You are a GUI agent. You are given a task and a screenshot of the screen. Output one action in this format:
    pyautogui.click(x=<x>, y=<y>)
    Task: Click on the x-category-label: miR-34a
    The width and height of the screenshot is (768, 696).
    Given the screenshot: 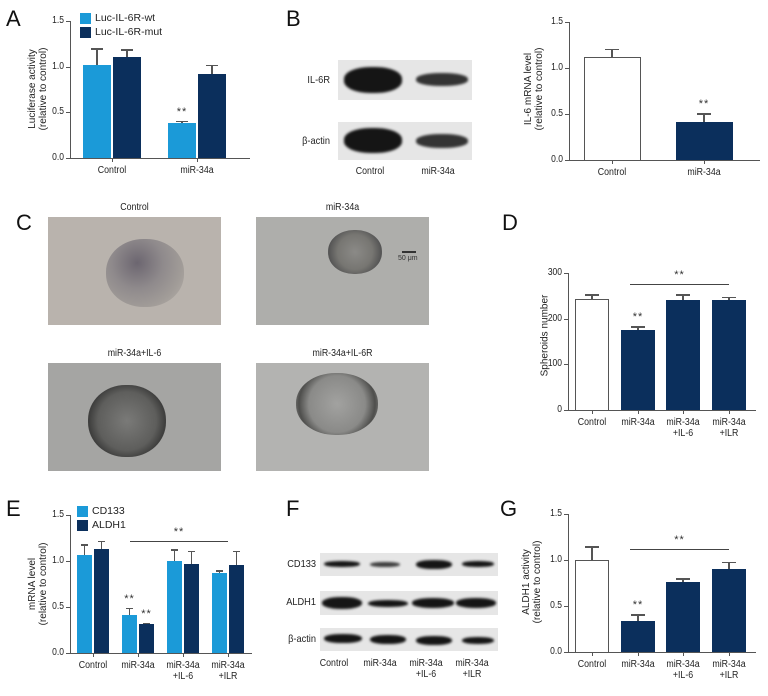 What is the action you would take?
    pyautogui.click(x=638, y=422)
    